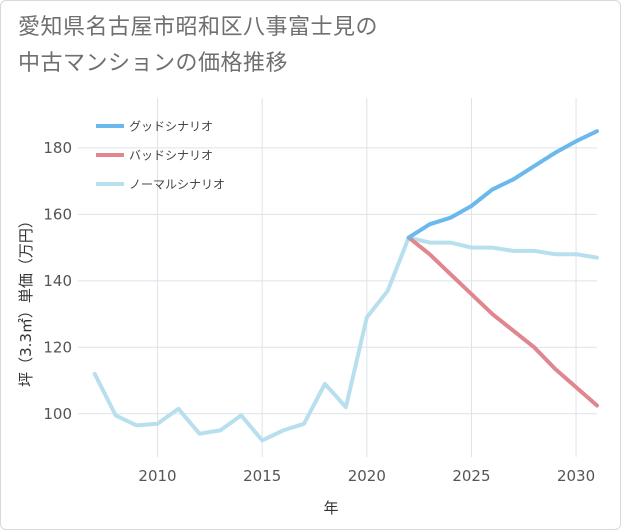  Describe the element at coordinates (57, 214) in the screenshot. I see `y-tick-label: 160` at that location.